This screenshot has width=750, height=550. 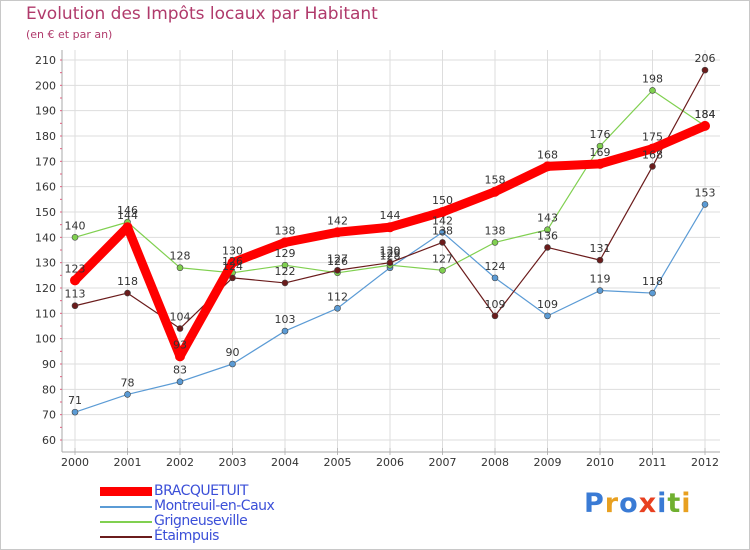 What do you see at coordinates (495, 230) in the screenshot?
I see `data-label-grigneuseville-2008: 138` at bounding box center [495, 230].